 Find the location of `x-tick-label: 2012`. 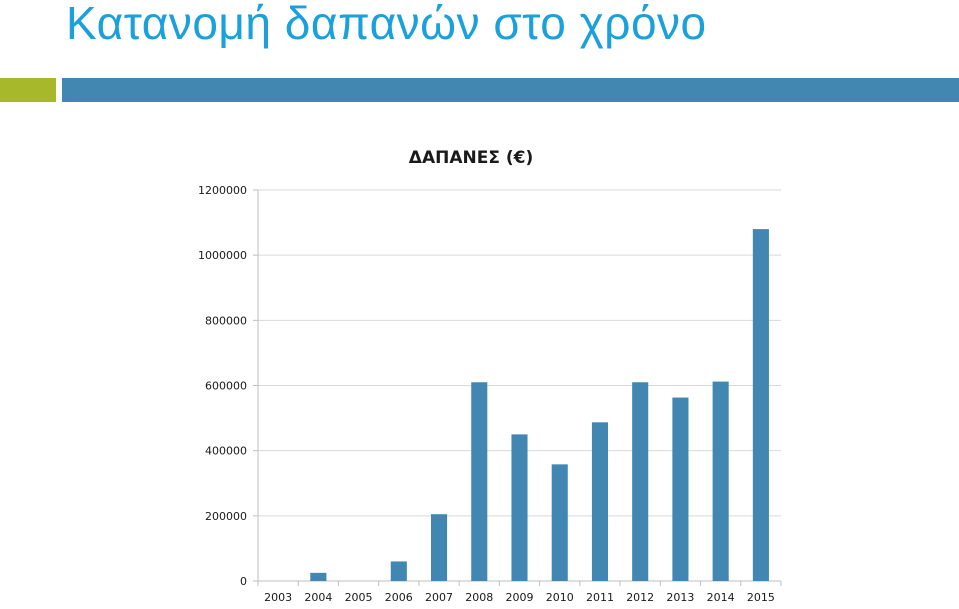

x-tick-label: 2012 is located at coordinates (640, 597).